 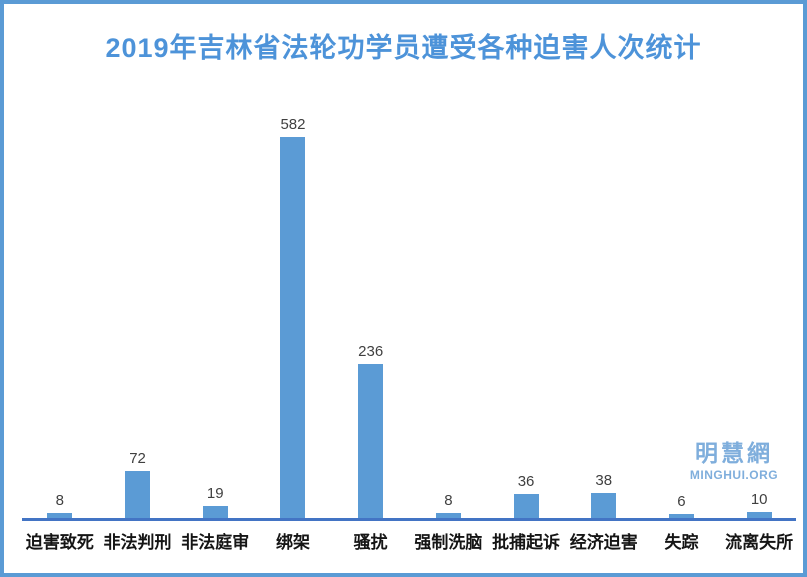 What do you see at coordinates (137, 458) in the screenshot?
I see `bar-value-label: 72` at bounding box center [137, 458].